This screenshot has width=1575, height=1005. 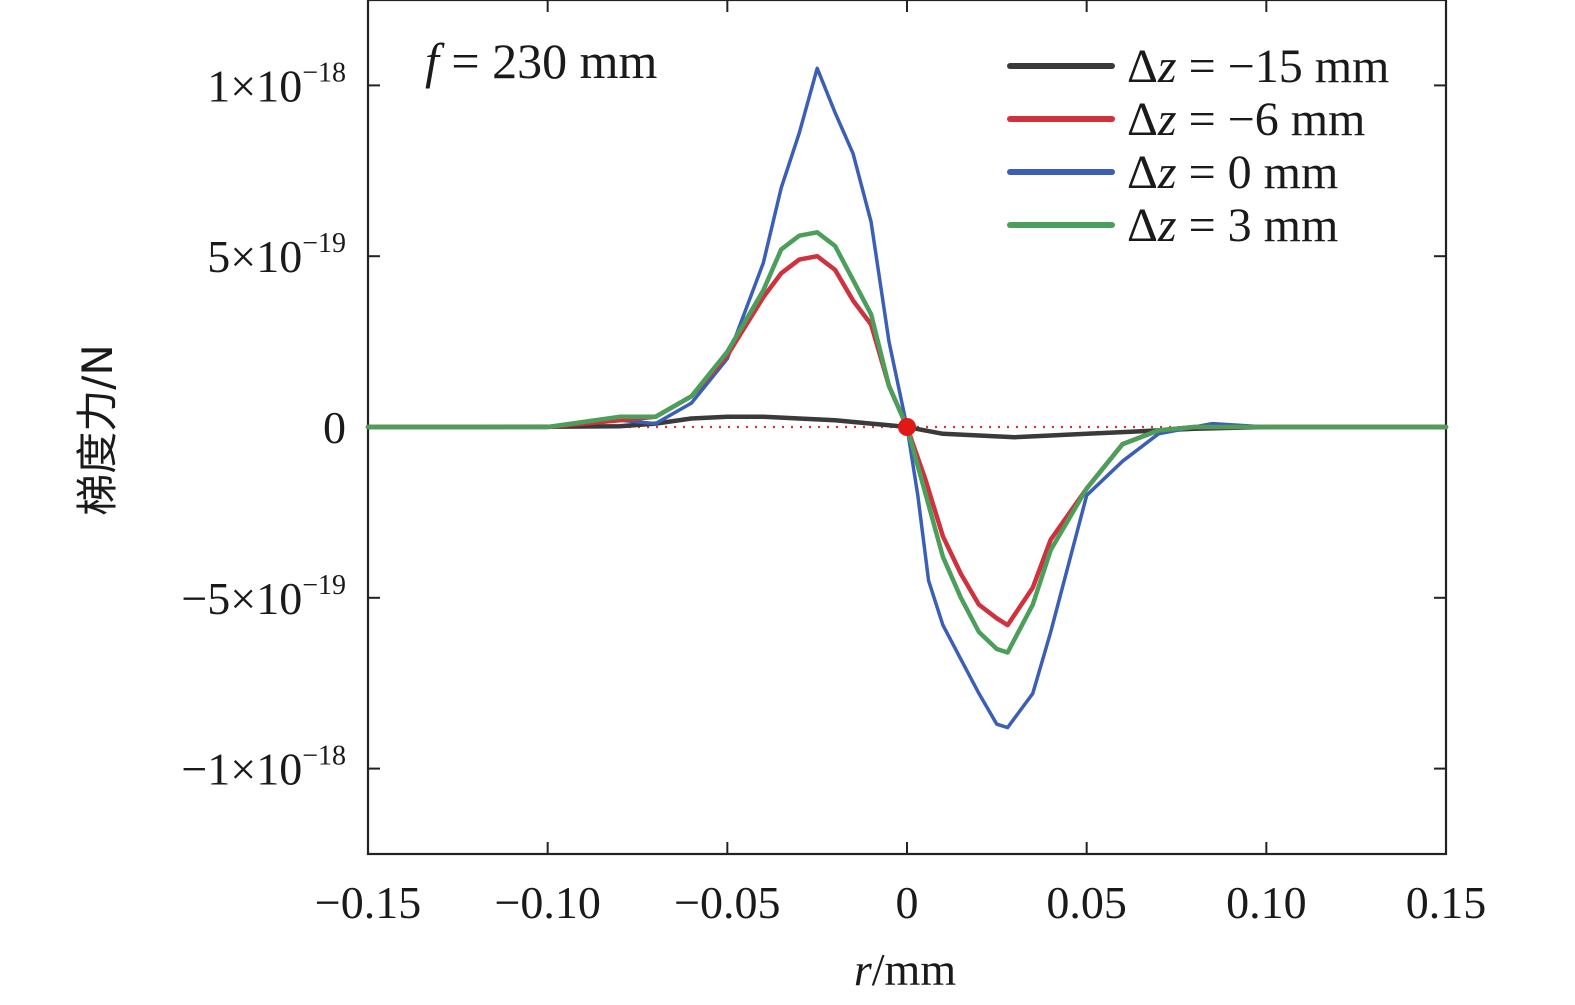 What do you see at coordinates (1086, 902) in the screenshot?
I see `x-tick-label: 0.05` at bounding box center [1086, 902].